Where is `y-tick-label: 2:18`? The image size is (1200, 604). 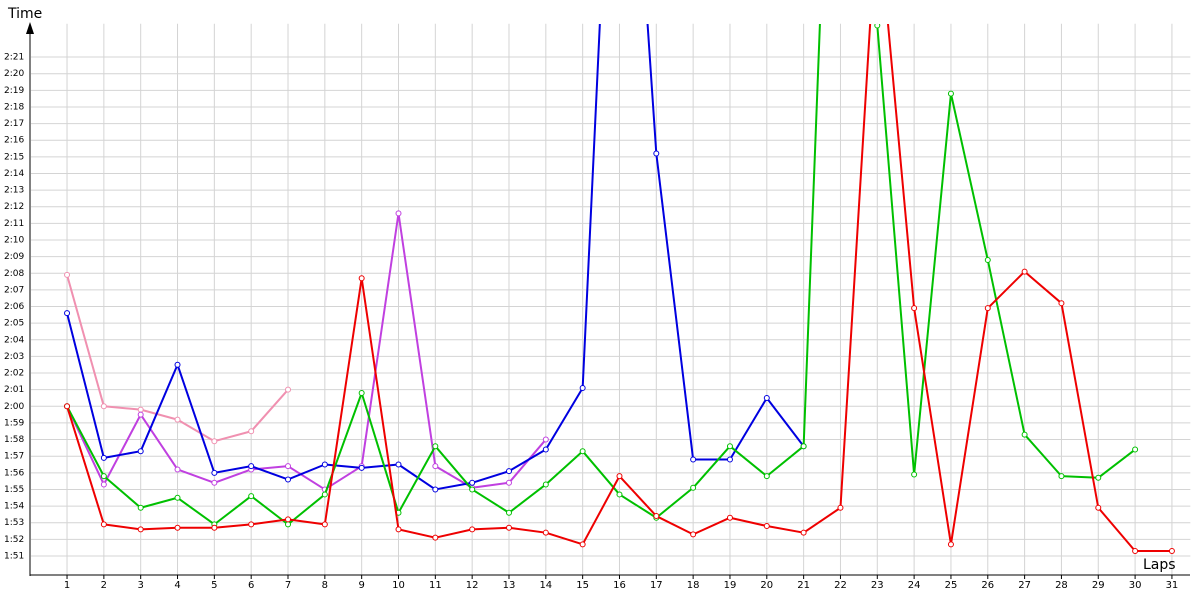
y-tick-label: 2:18 is located at coordinates (14, 107).